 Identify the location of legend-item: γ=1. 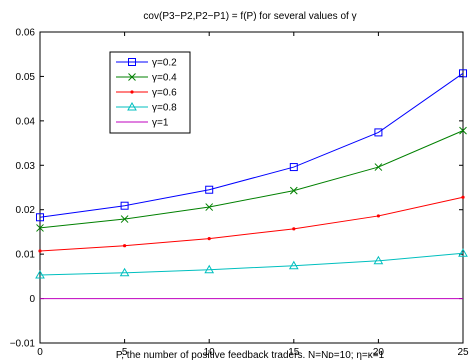
(142, 123).